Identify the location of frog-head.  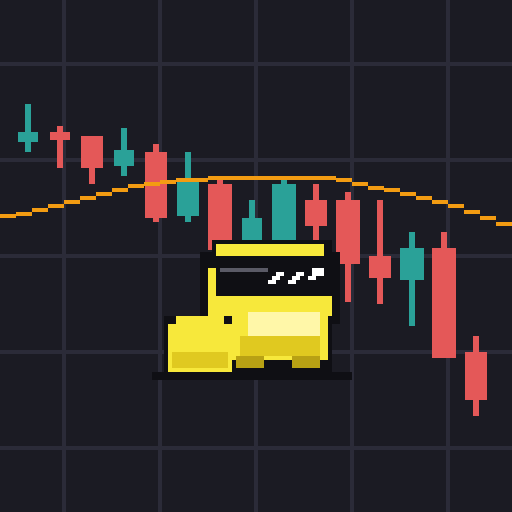
(270, 250).